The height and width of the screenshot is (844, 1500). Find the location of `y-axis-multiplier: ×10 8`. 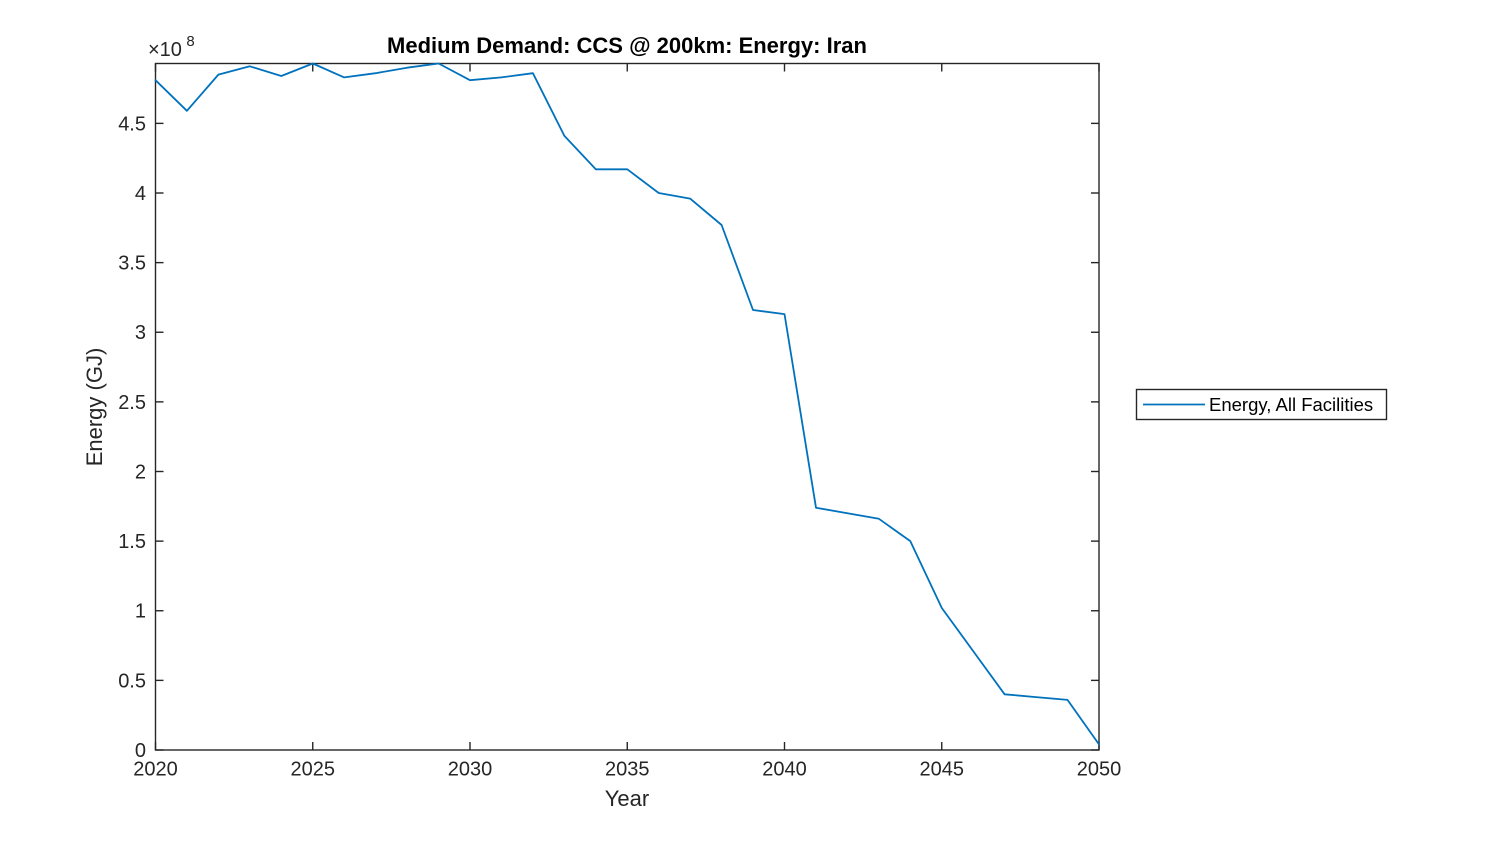

y-axis-multiplier: ×10 8 is located at coordinates (171, 47).